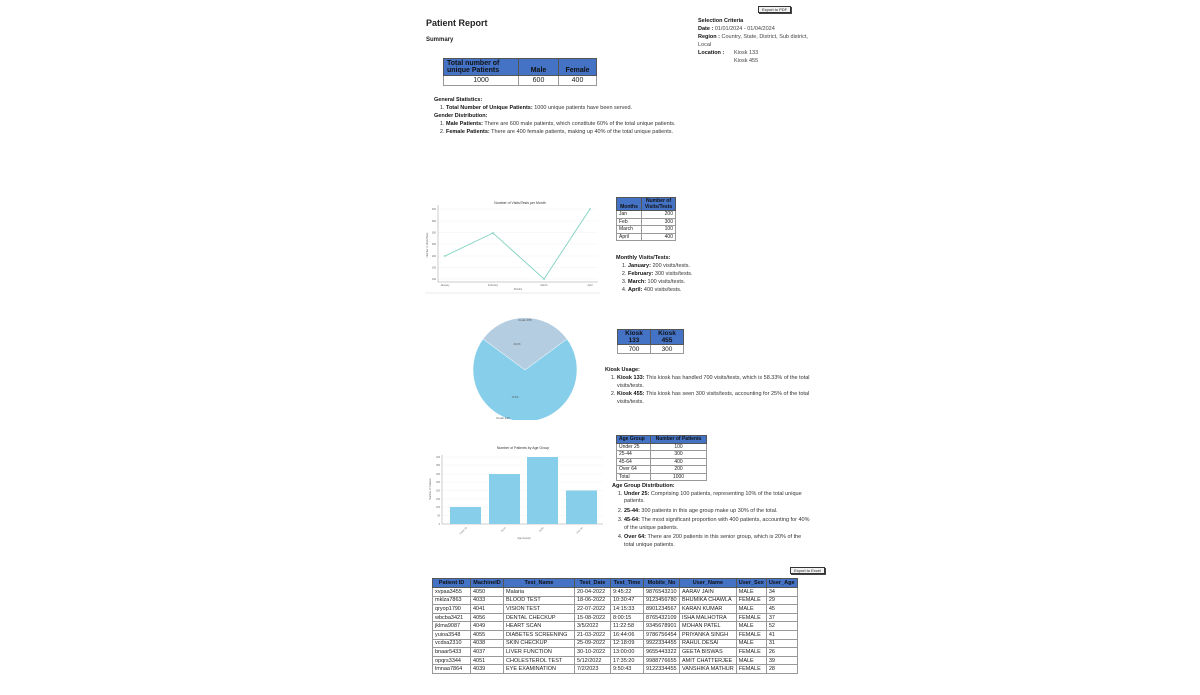 This screenshot has width=1200, height=695. Describe the element at coordinates (438, 475) in the screenshot. I see `svg-text: 300` at that location.